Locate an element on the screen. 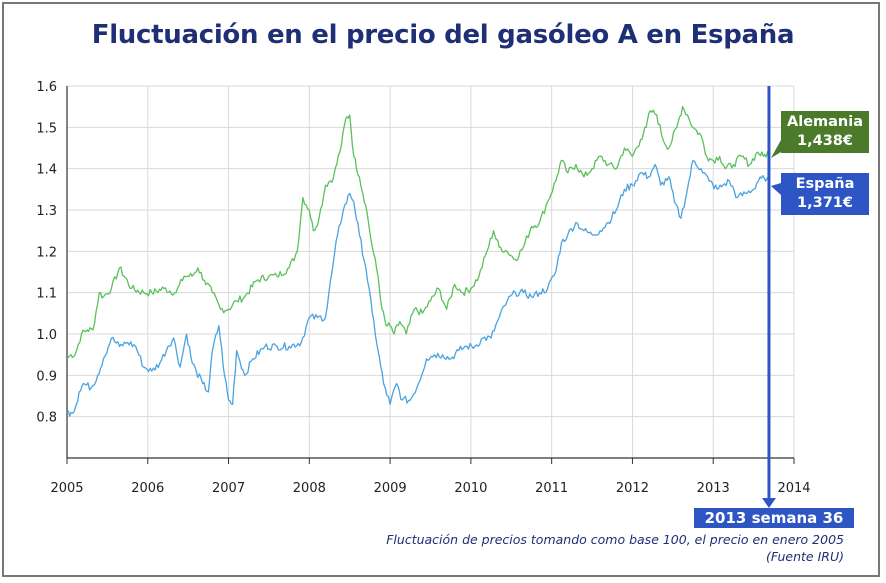  week-marker is located at coordinates (771, 297).